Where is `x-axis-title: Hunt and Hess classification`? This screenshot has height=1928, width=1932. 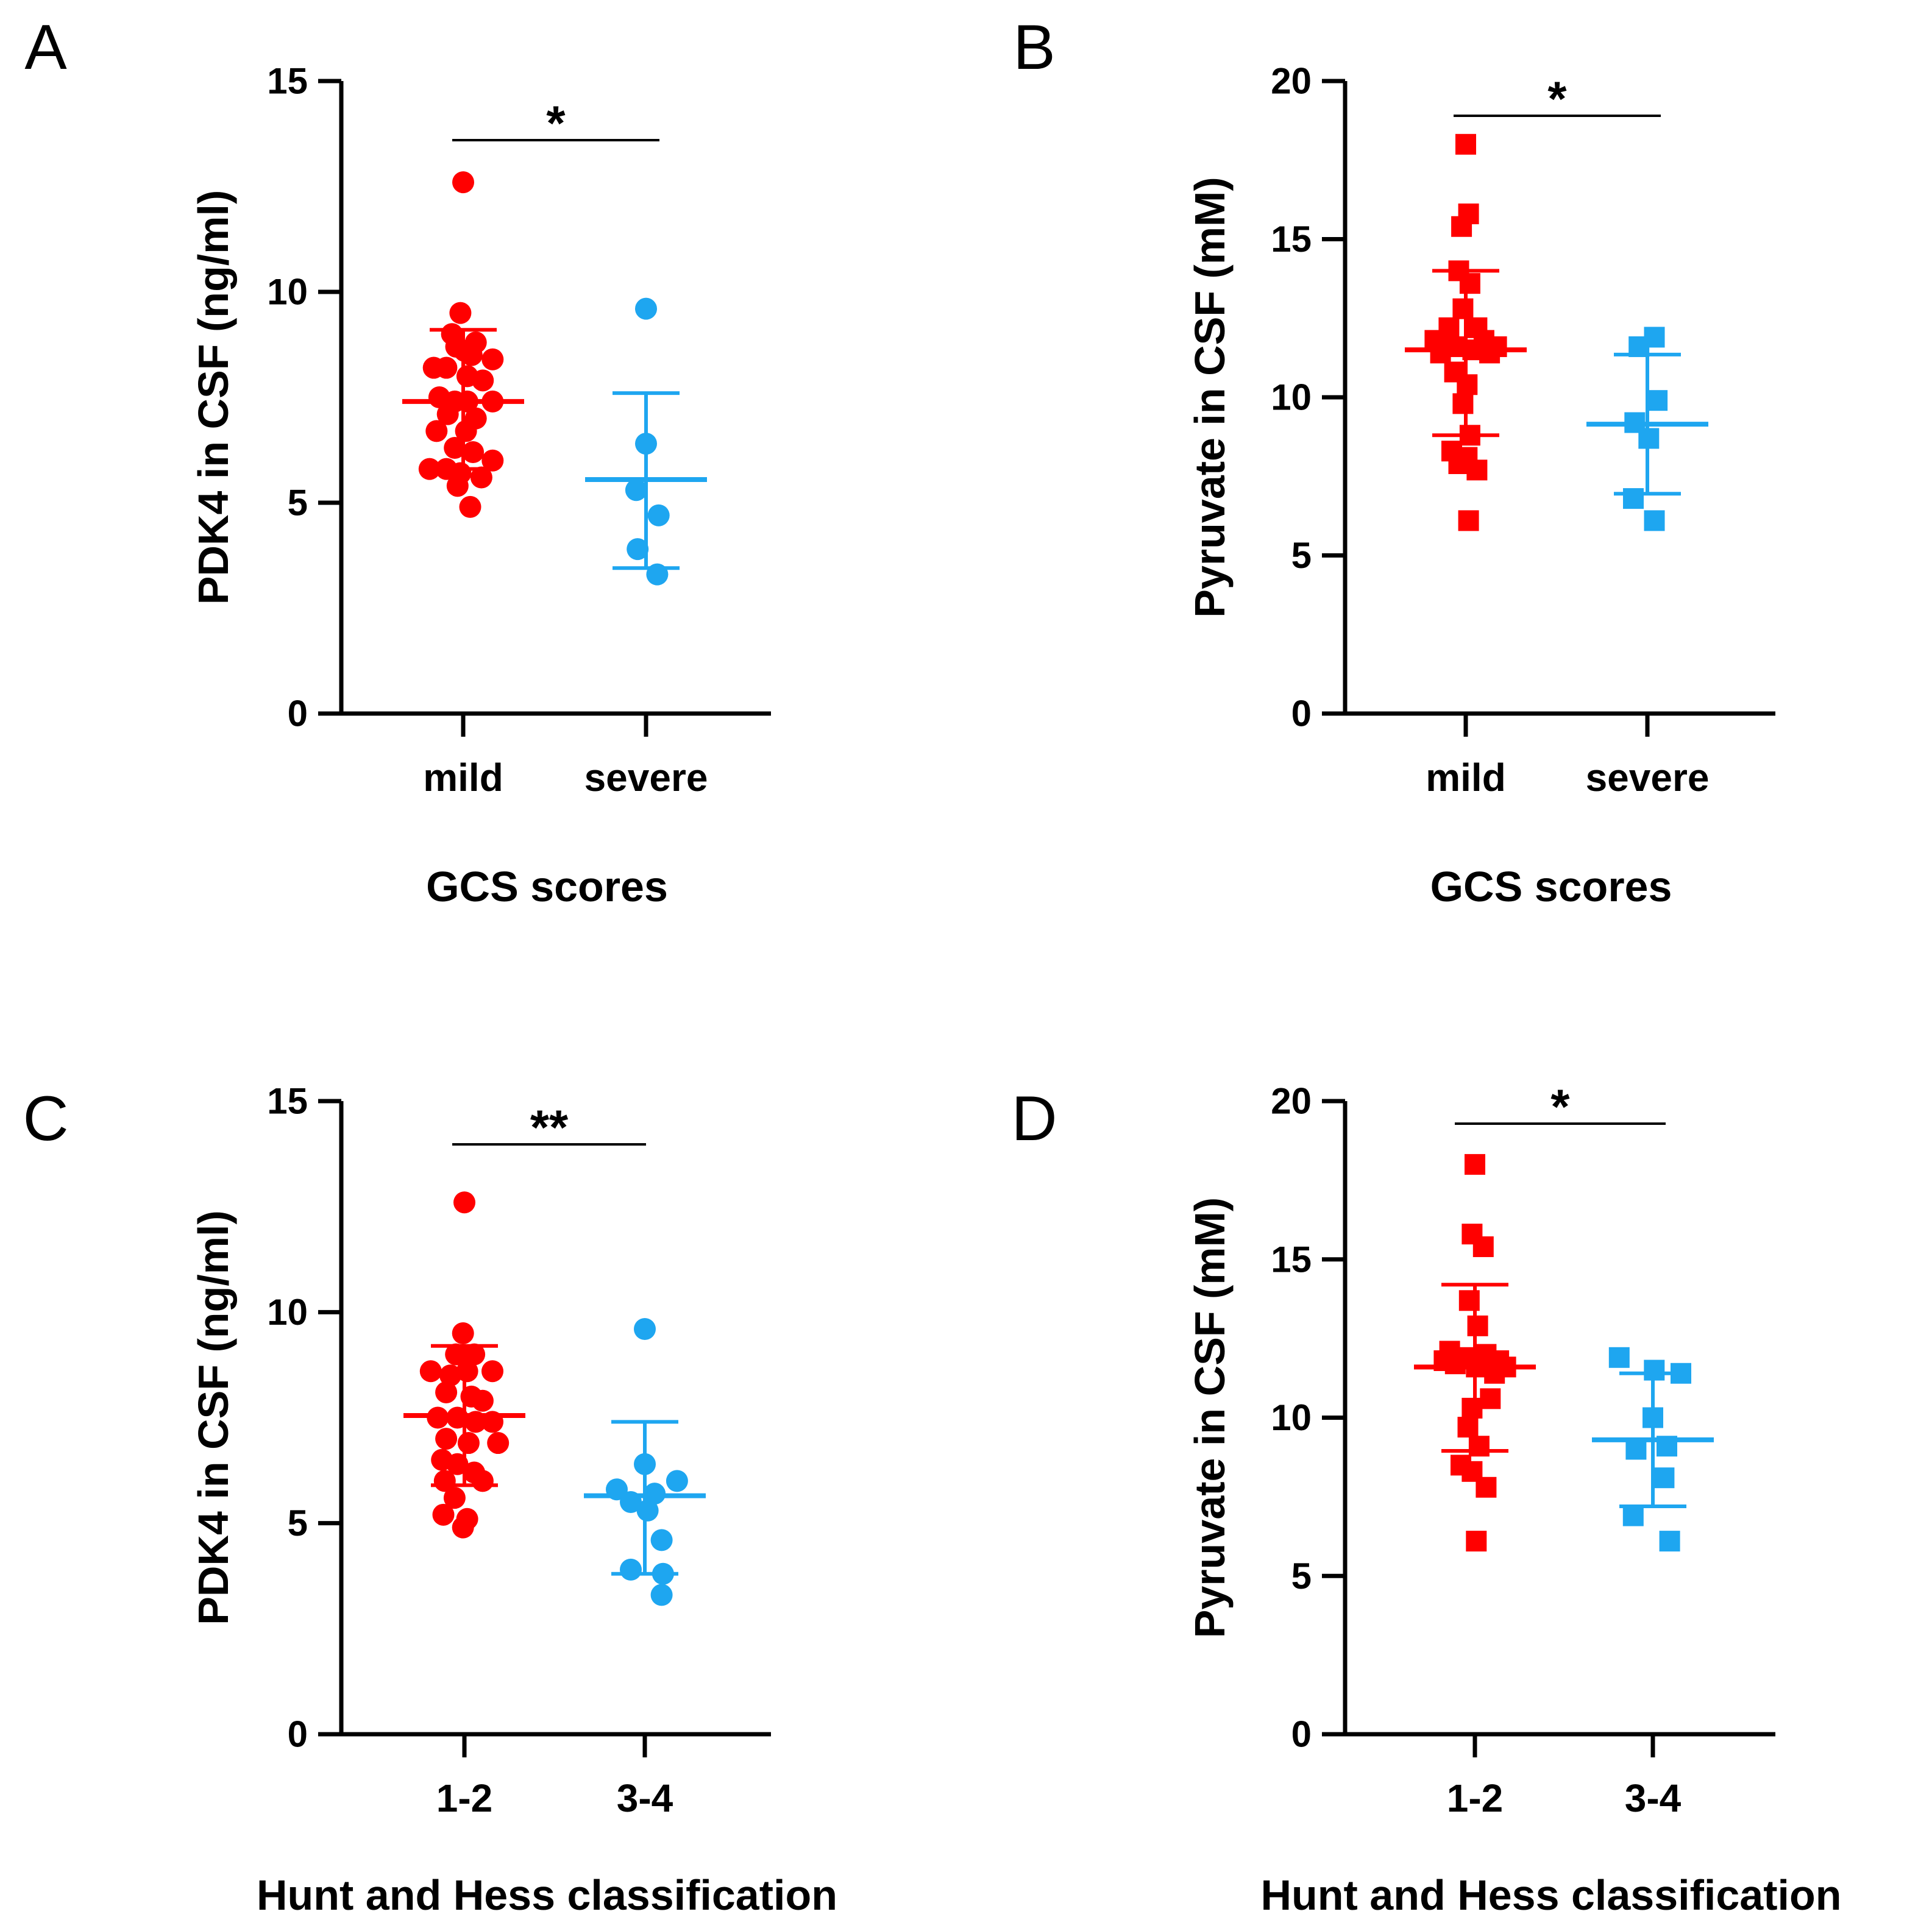 x-axis-title: Hunt and Hess classification is located at coordinates (547, 1895).